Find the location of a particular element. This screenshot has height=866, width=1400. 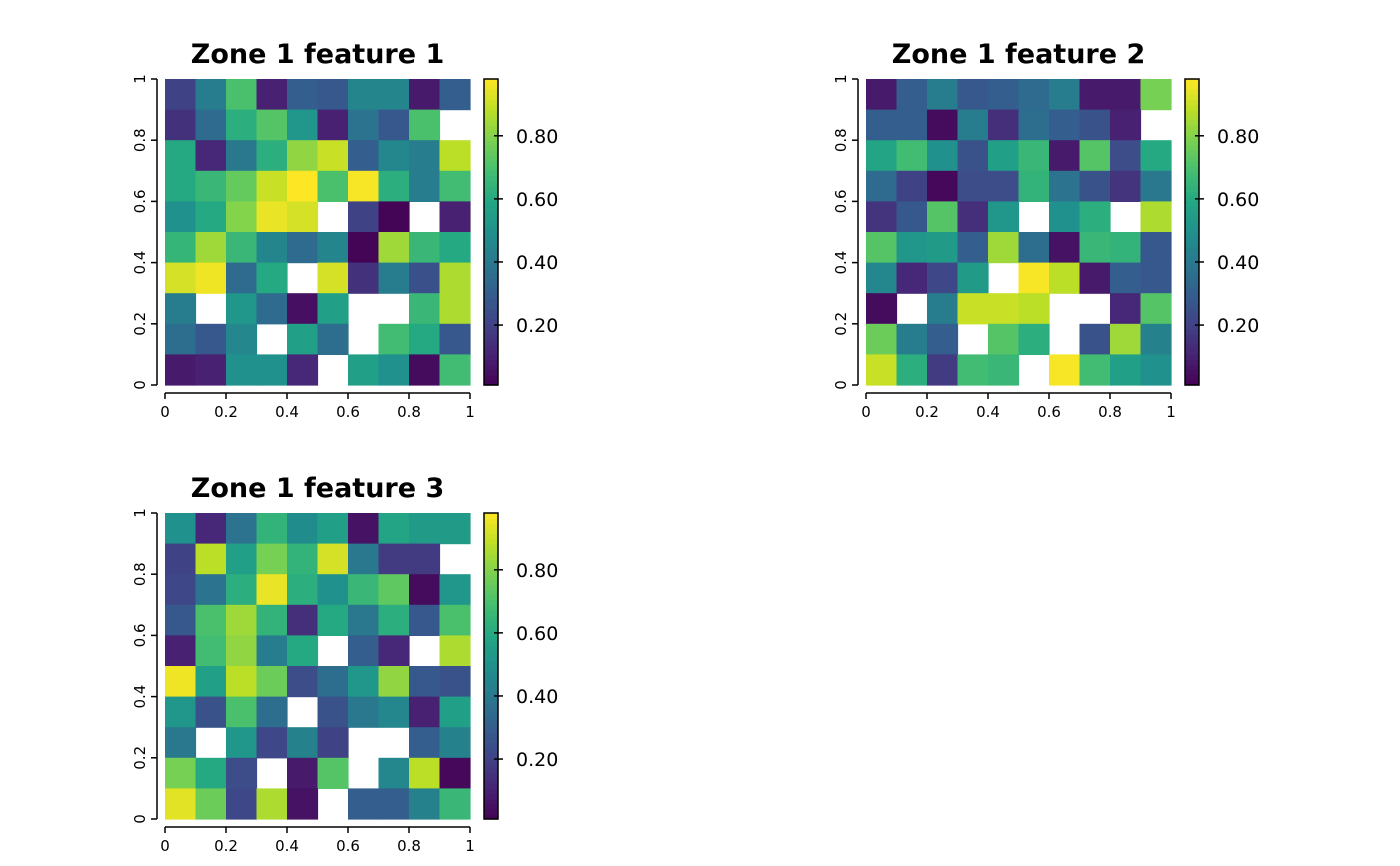

x-tick-label: 0 is located at coordinates (866, 412).